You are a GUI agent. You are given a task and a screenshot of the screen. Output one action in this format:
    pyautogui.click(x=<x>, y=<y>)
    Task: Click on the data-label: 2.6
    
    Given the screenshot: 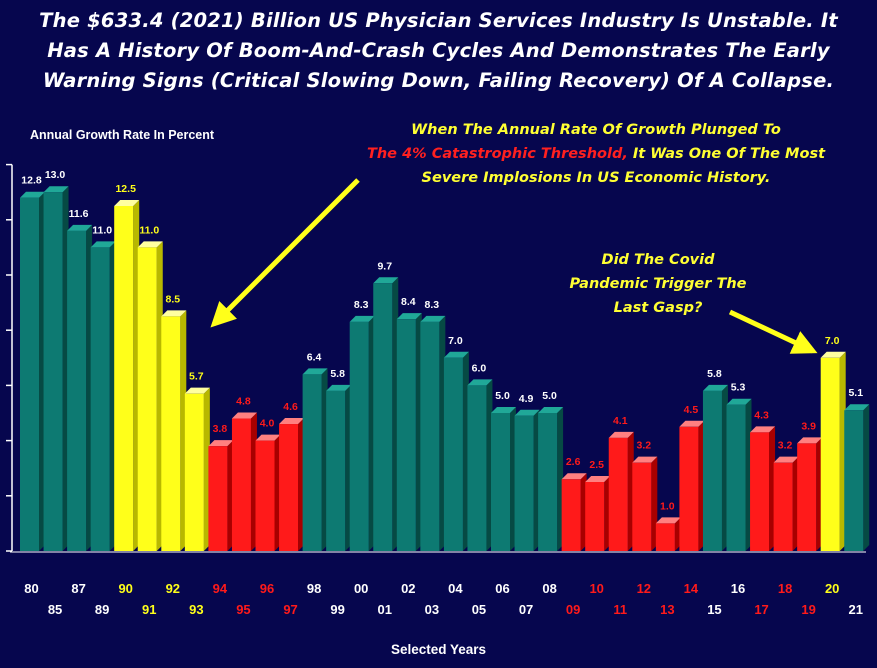 What is the action you would take?
    pyautogui.click(x=573, y=462)
    